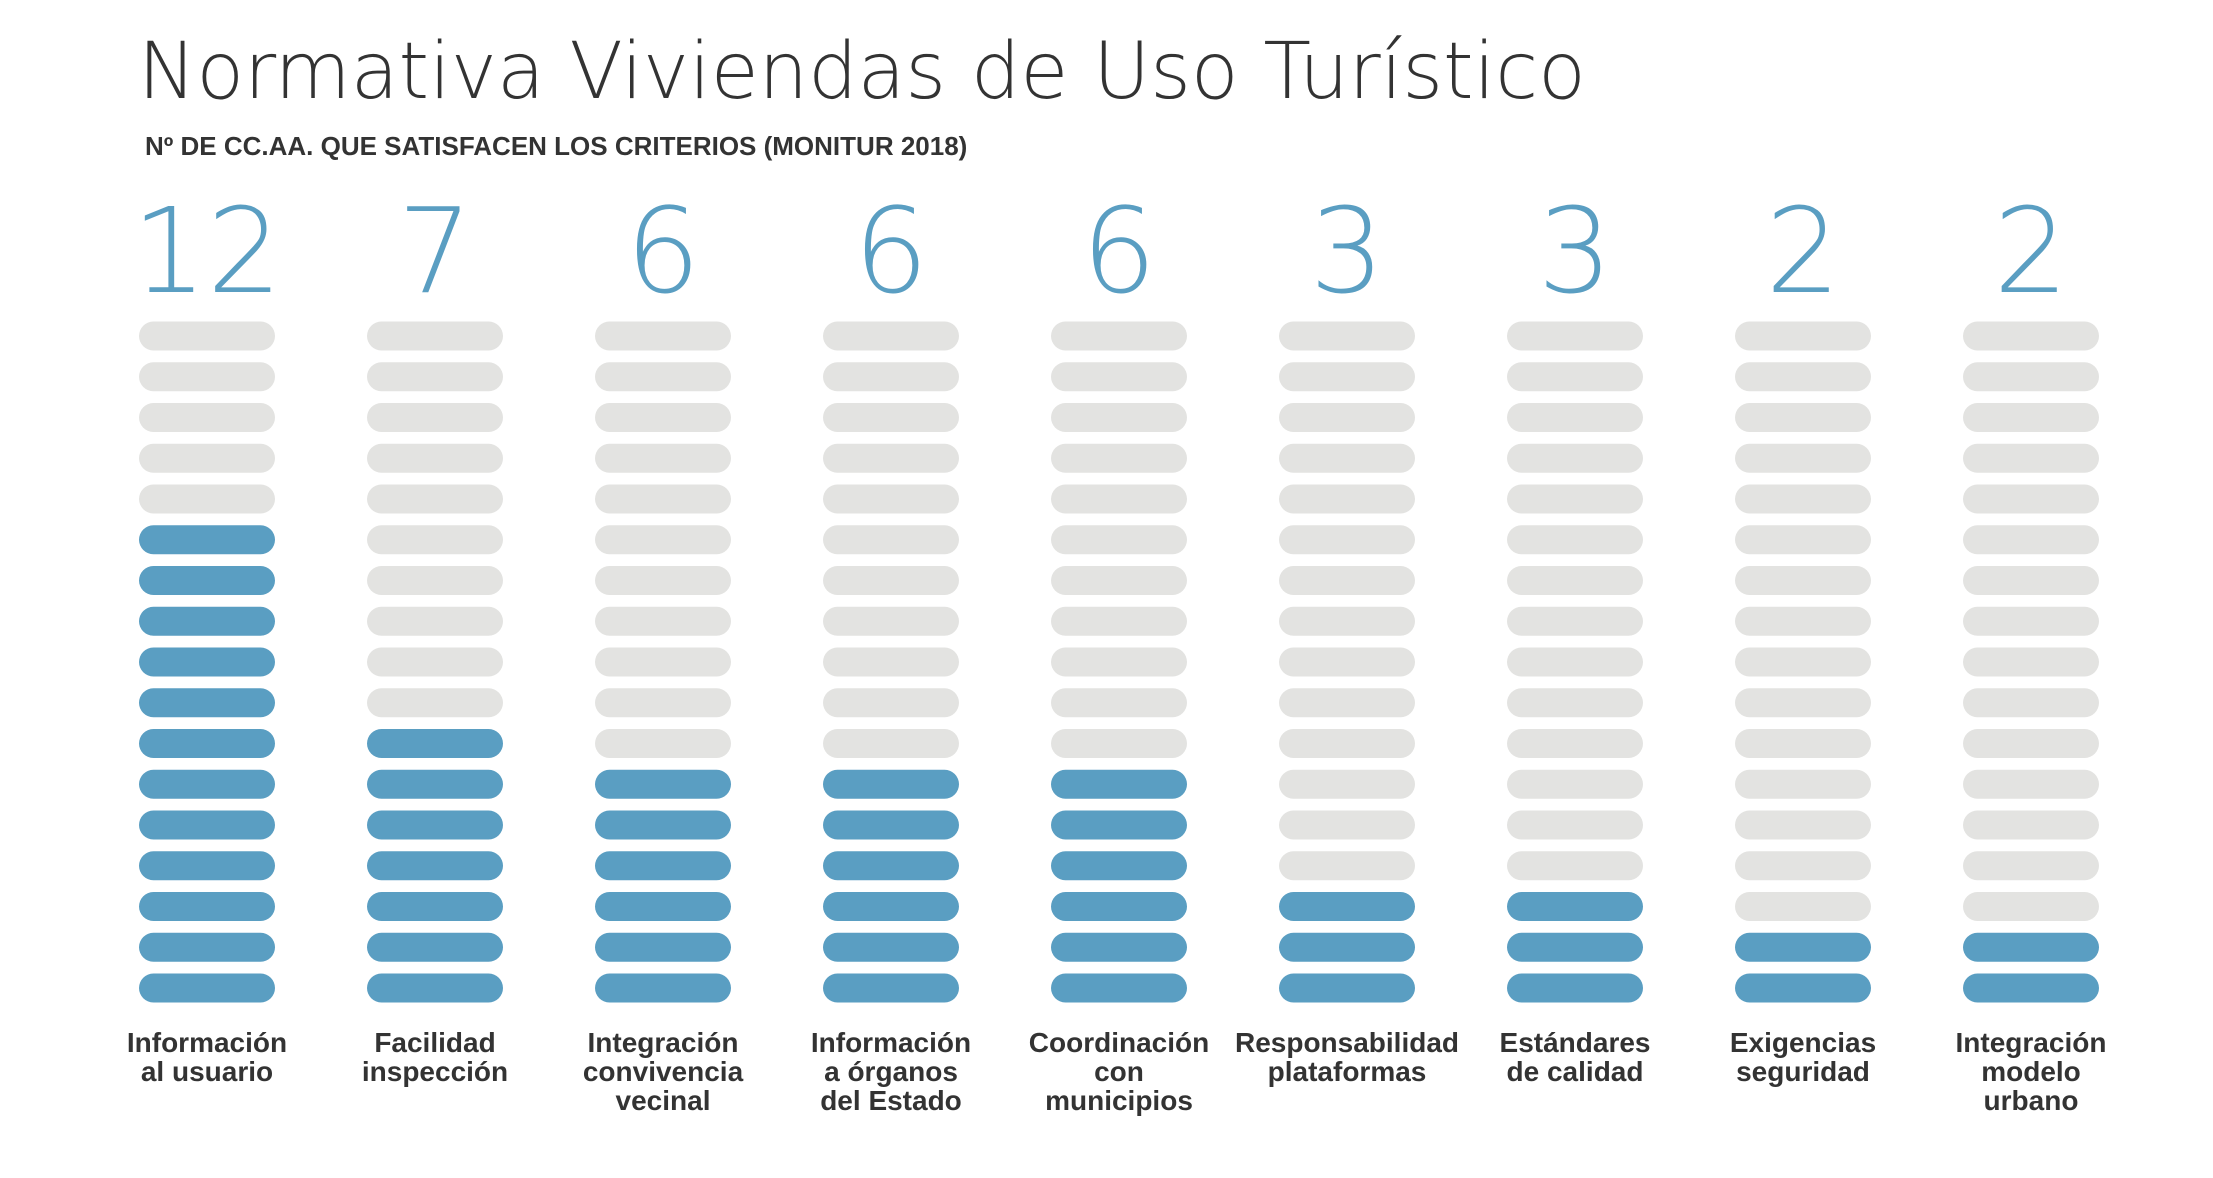 Image resolution: width=2213 pixels, height=1178 pixels. Describe the element at coordinates (663, 1100) in the screenshot. I see `category-label: vecinal` at that location.